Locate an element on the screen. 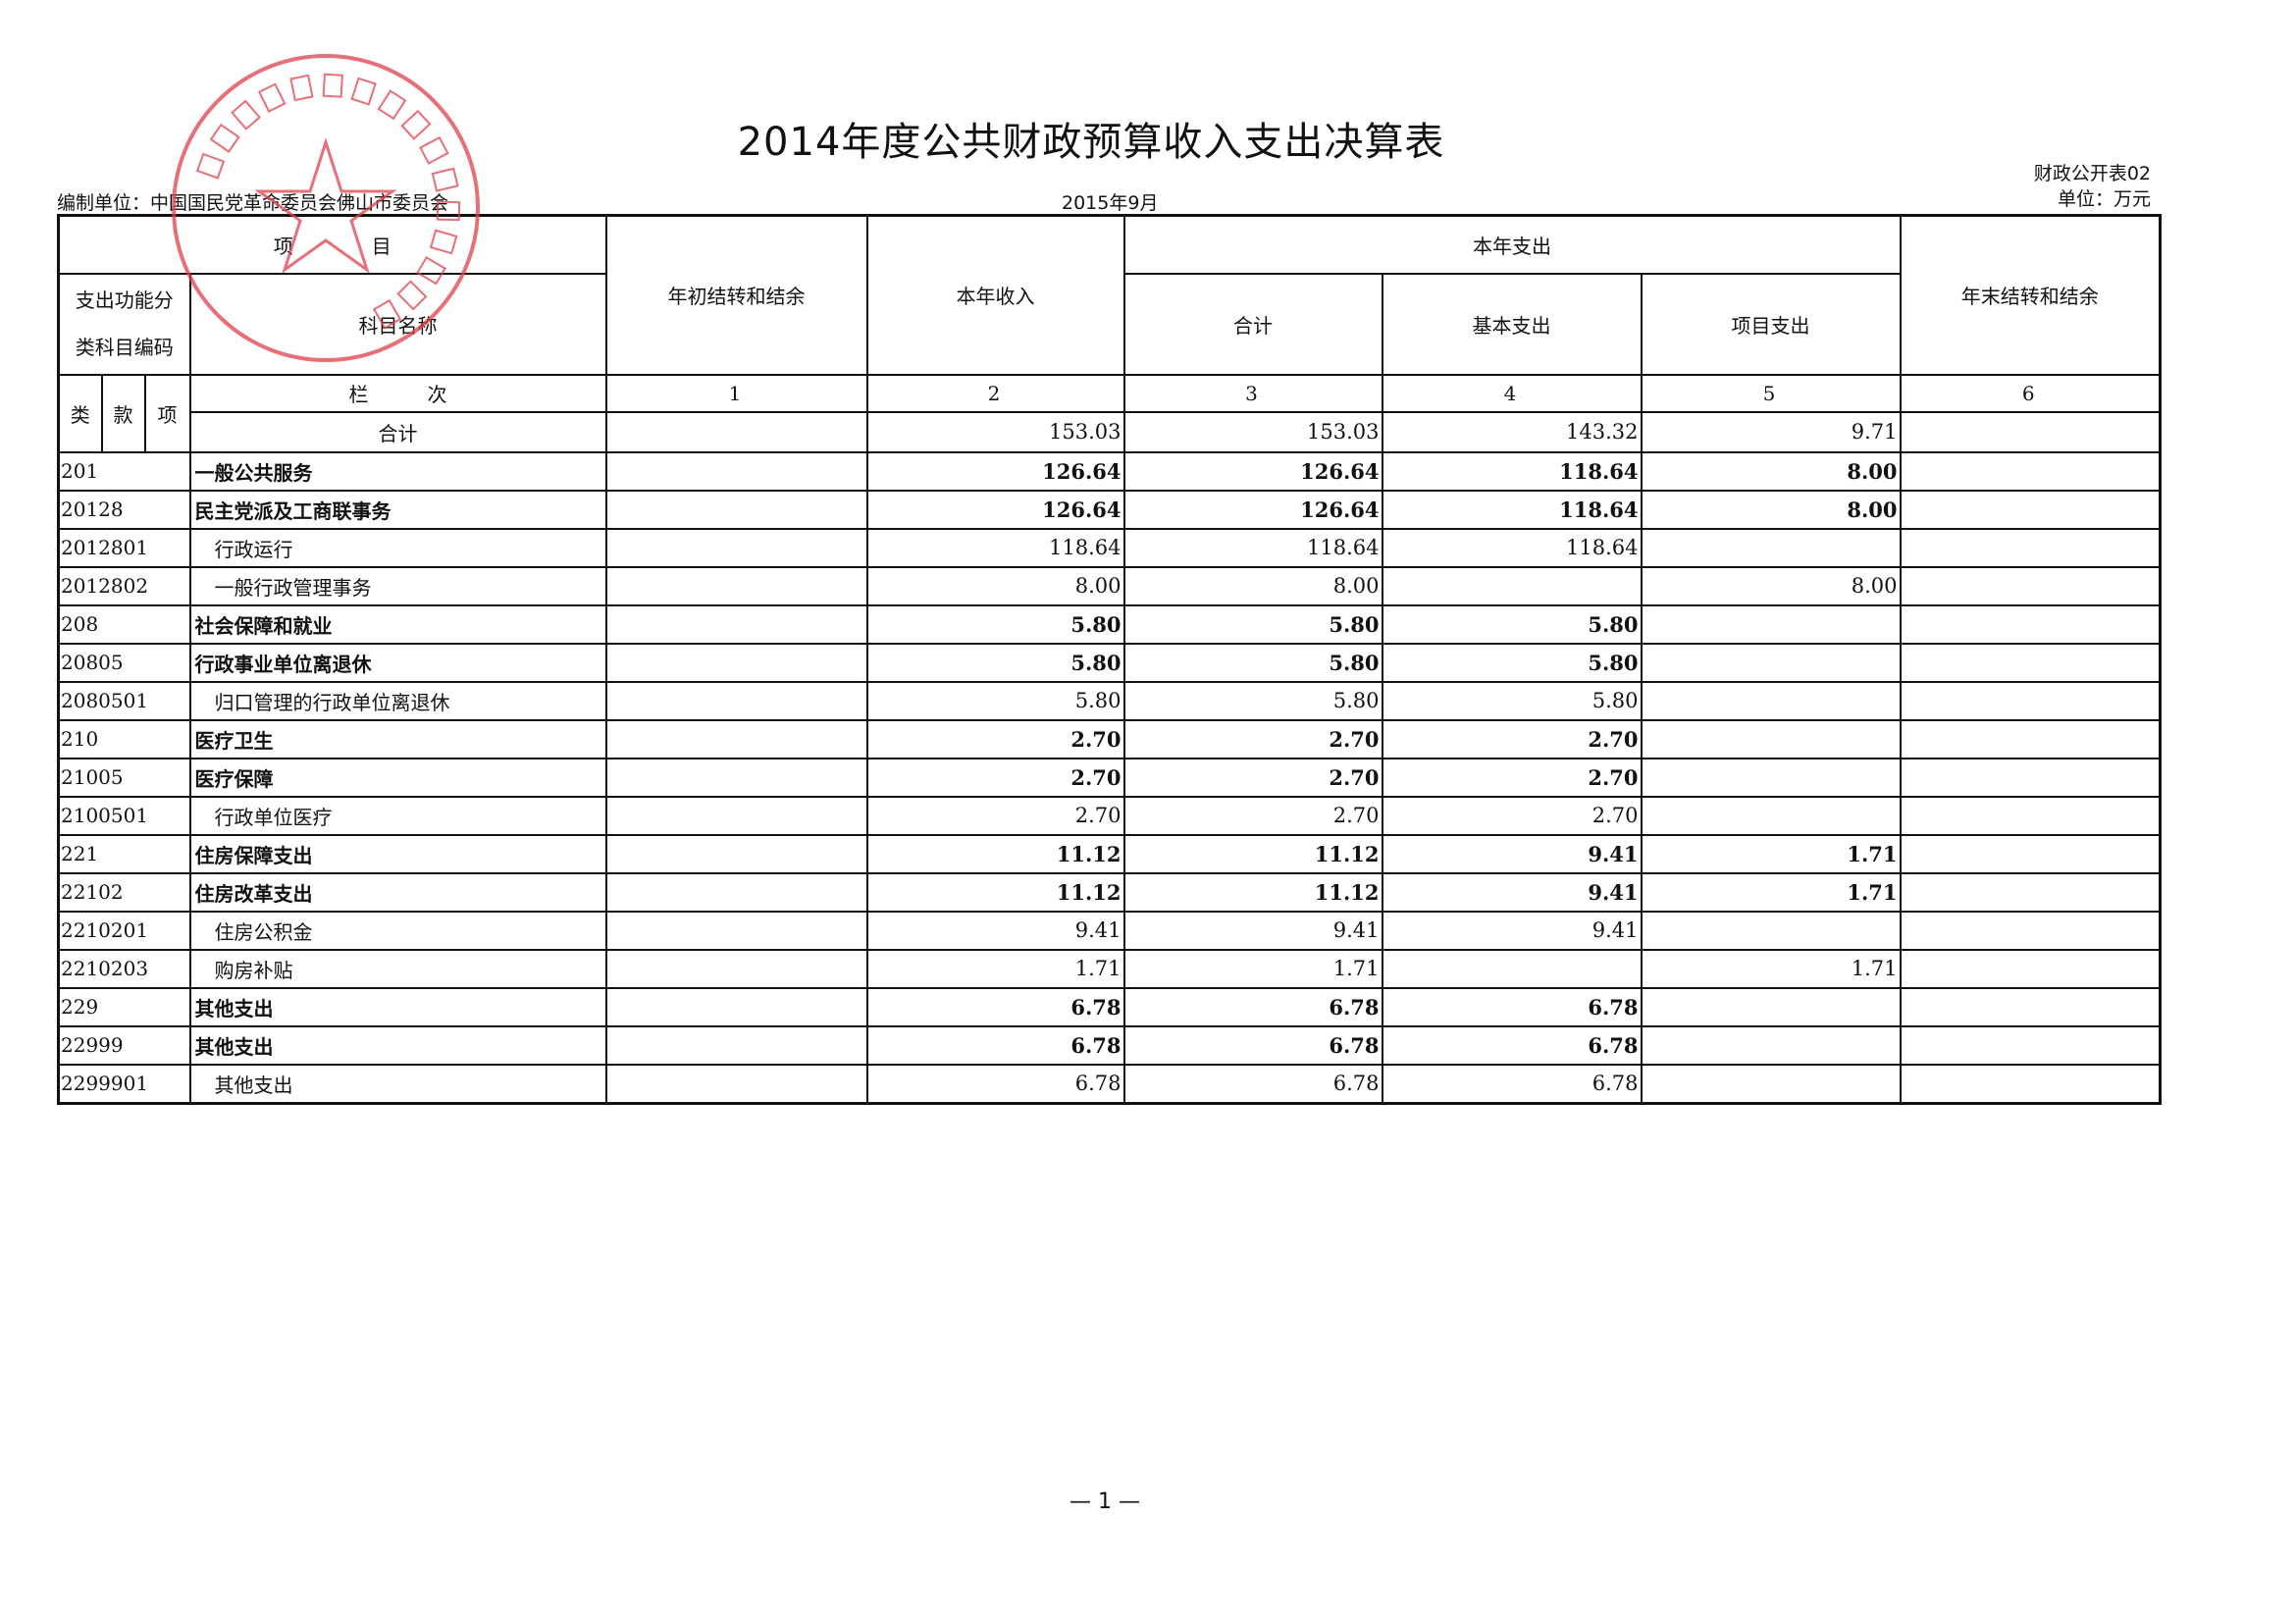 This screenshot has height=1623, width=2296. form-info: 财政公开表02 单位：万元 is located at coordinates (2092, 186).